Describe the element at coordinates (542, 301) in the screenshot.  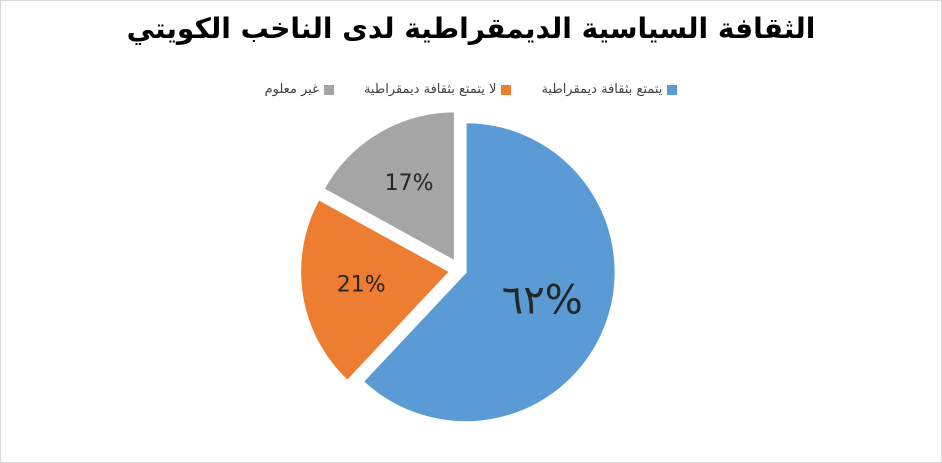
I see `data-label-democratic: ٦٢%` at that location.